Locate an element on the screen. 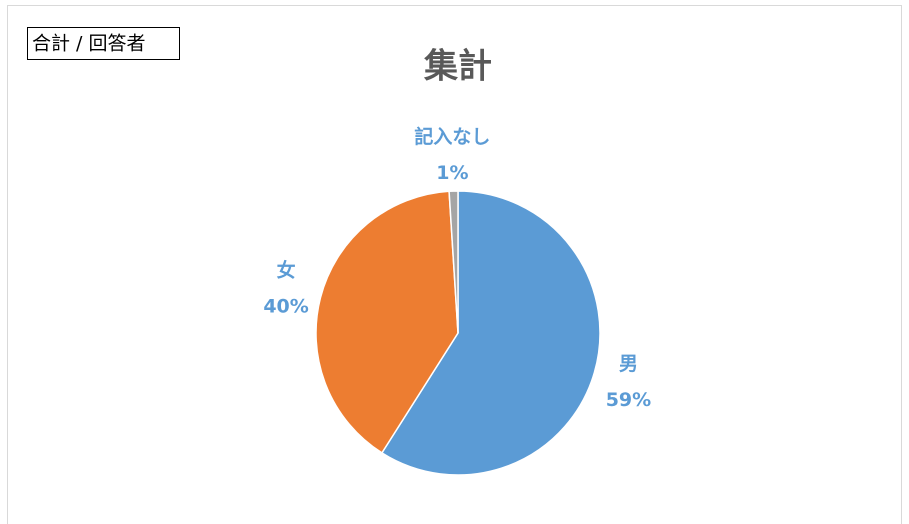  pivot-button is located at coordinates (103, 43).